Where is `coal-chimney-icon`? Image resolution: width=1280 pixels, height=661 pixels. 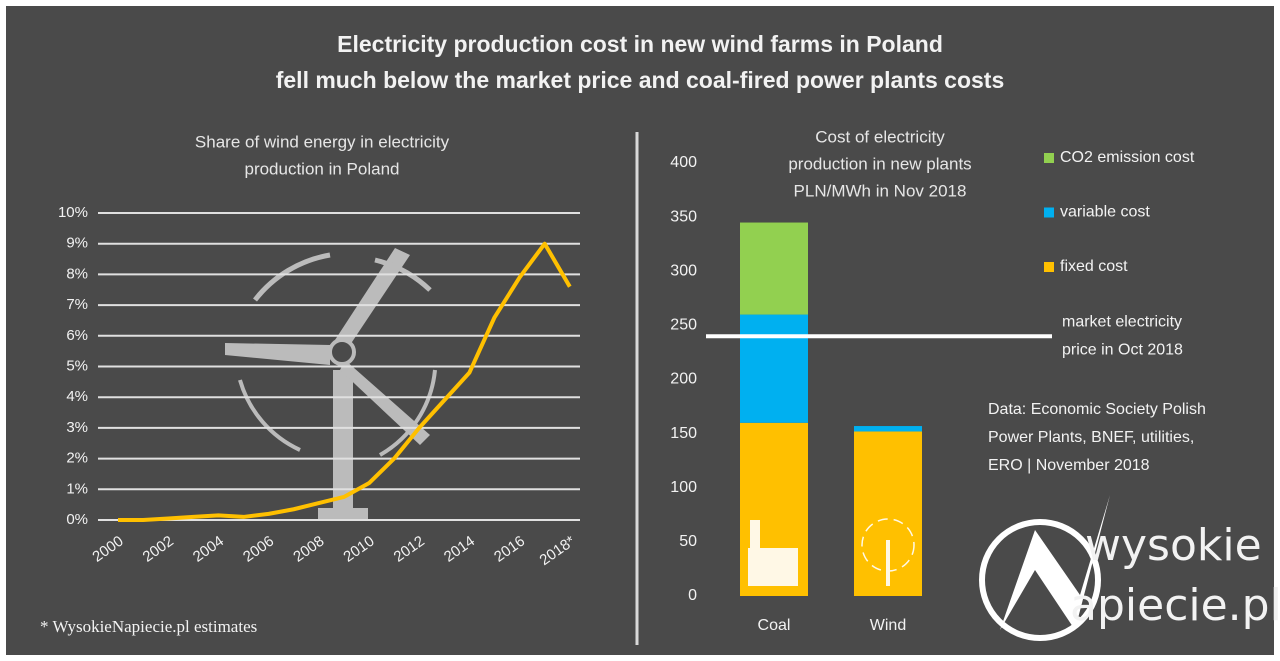 coal-chimney-icon is located at coordinates (755, 535).